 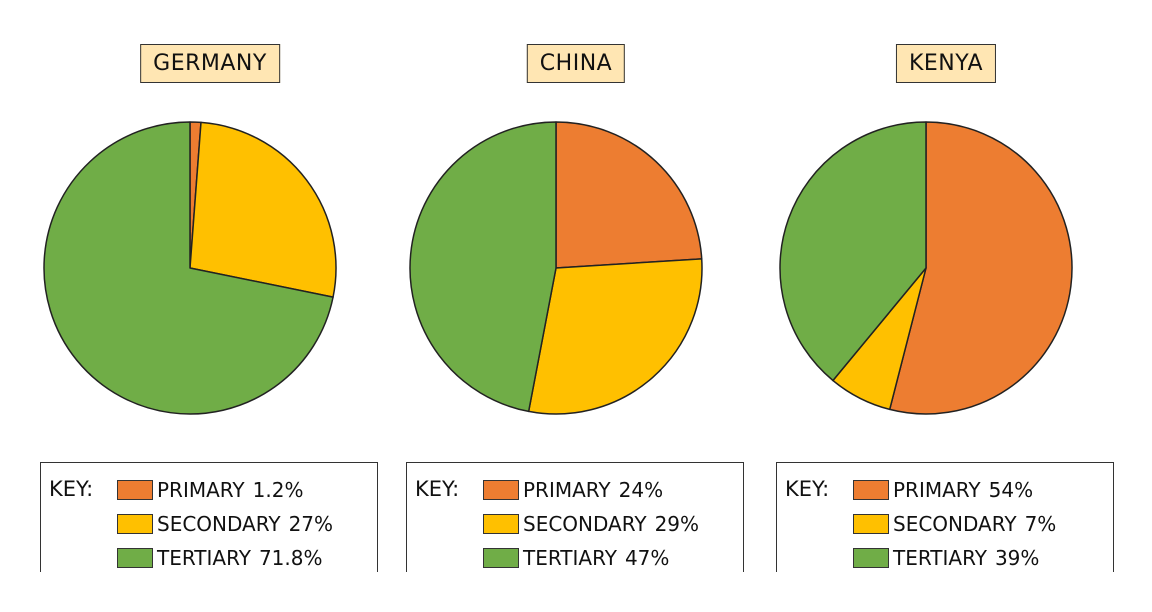 What do you see at coordinates (278, 490) in the screenshot?
I see `legend-value-primary: 1.2%` at bounding box center [278, 490].